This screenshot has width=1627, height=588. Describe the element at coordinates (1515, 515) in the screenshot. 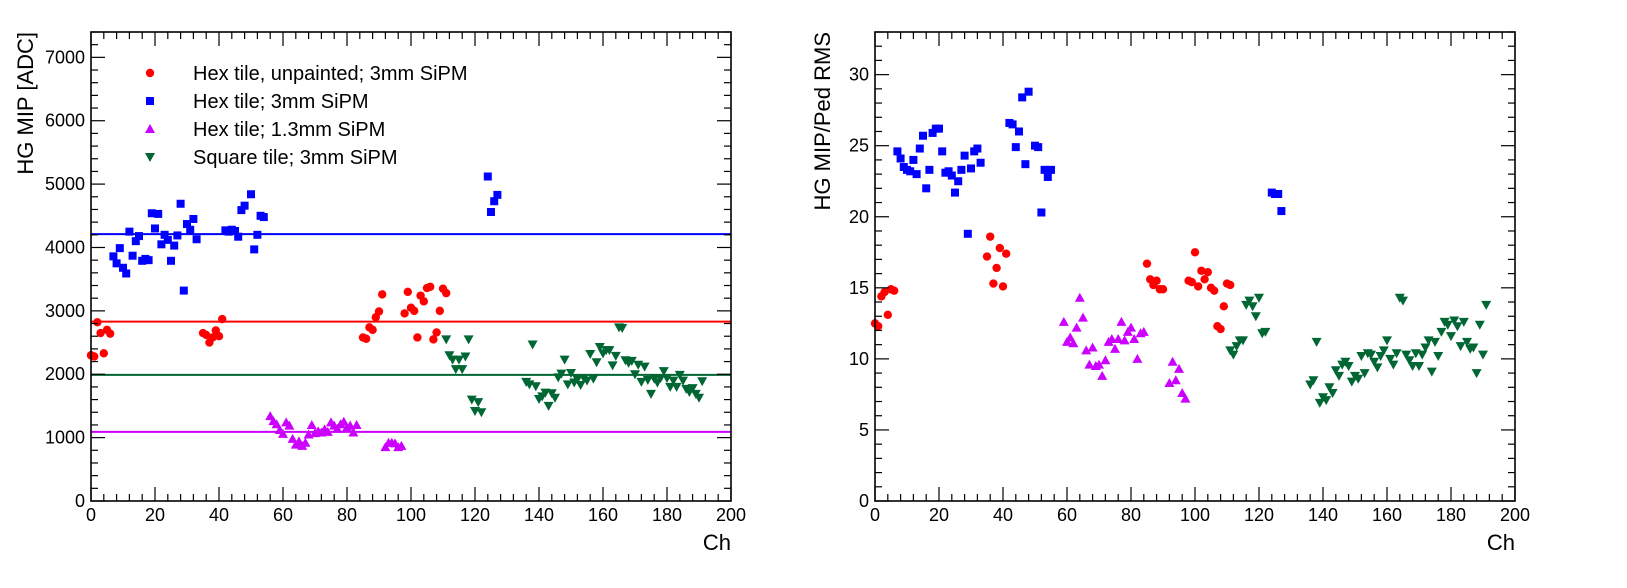

I see `x-tick-label: 200` at that location.